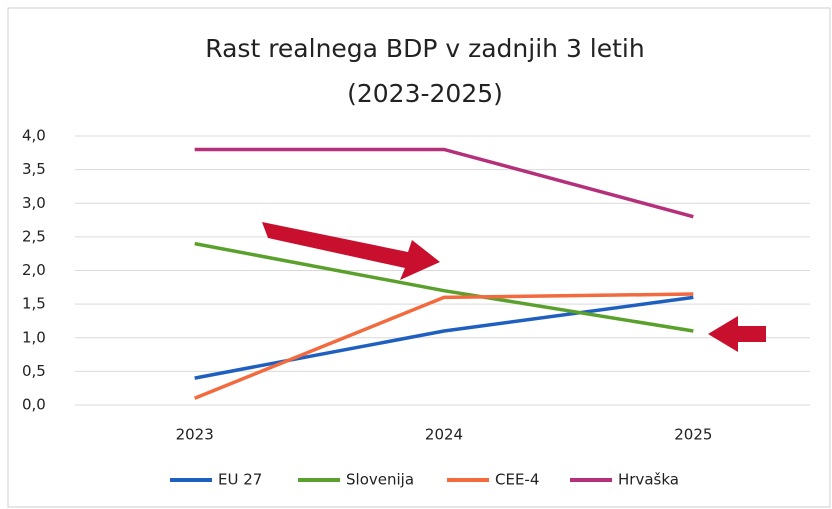 The height and width of the screenshot is (509, 832). I want to click on y-tick-label: 0,0, so click(34, 405).